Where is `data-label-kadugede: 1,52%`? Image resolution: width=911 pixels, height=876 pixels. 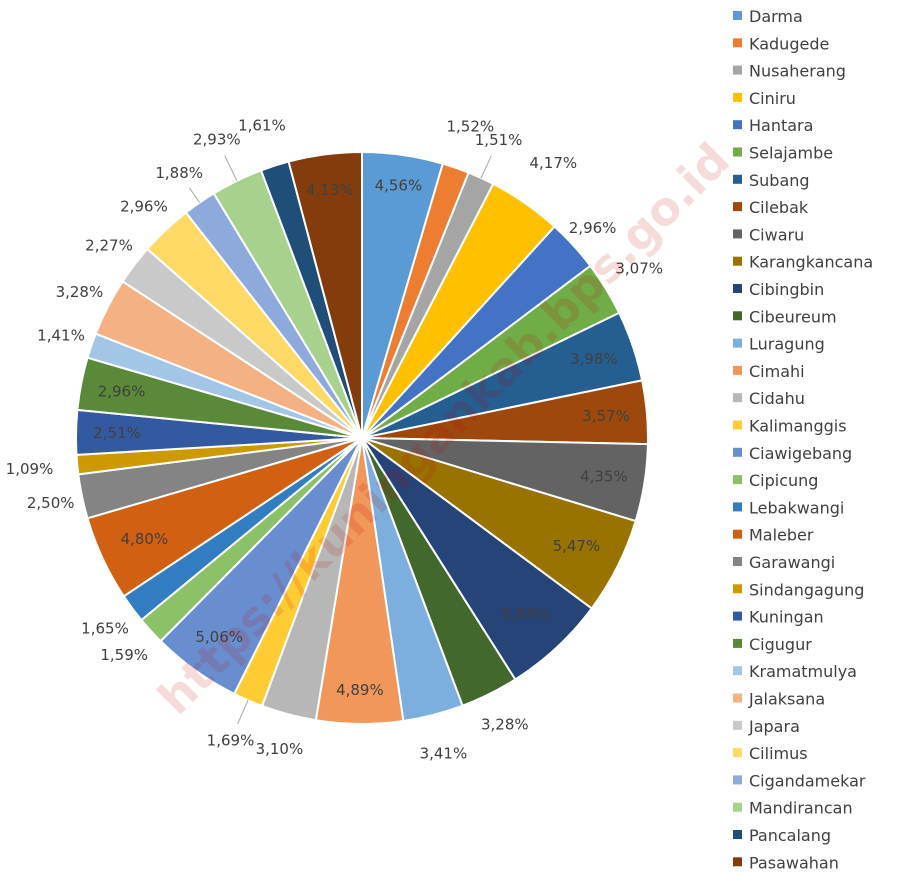 data-label-kadugede: 1,52% is located at coordinates (470, 126).